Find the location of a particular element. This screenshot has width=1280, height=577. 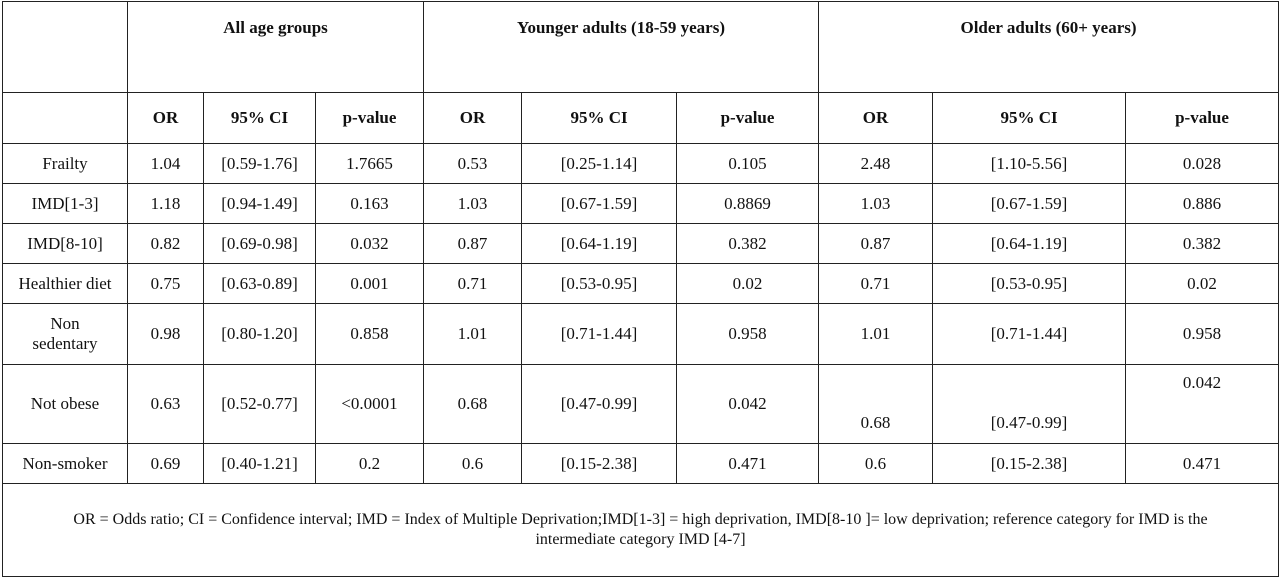

cell: 0.69 is located at coordinates (165, 463).